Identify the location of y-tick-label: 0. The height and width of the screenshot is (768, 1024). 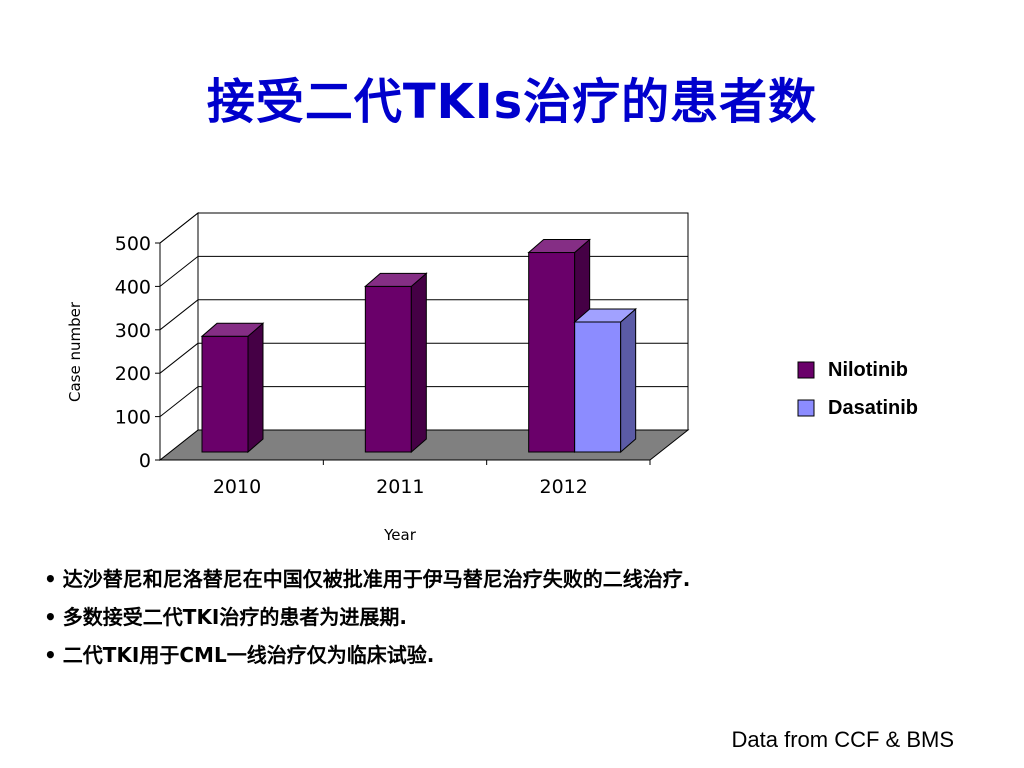
(145, 461).